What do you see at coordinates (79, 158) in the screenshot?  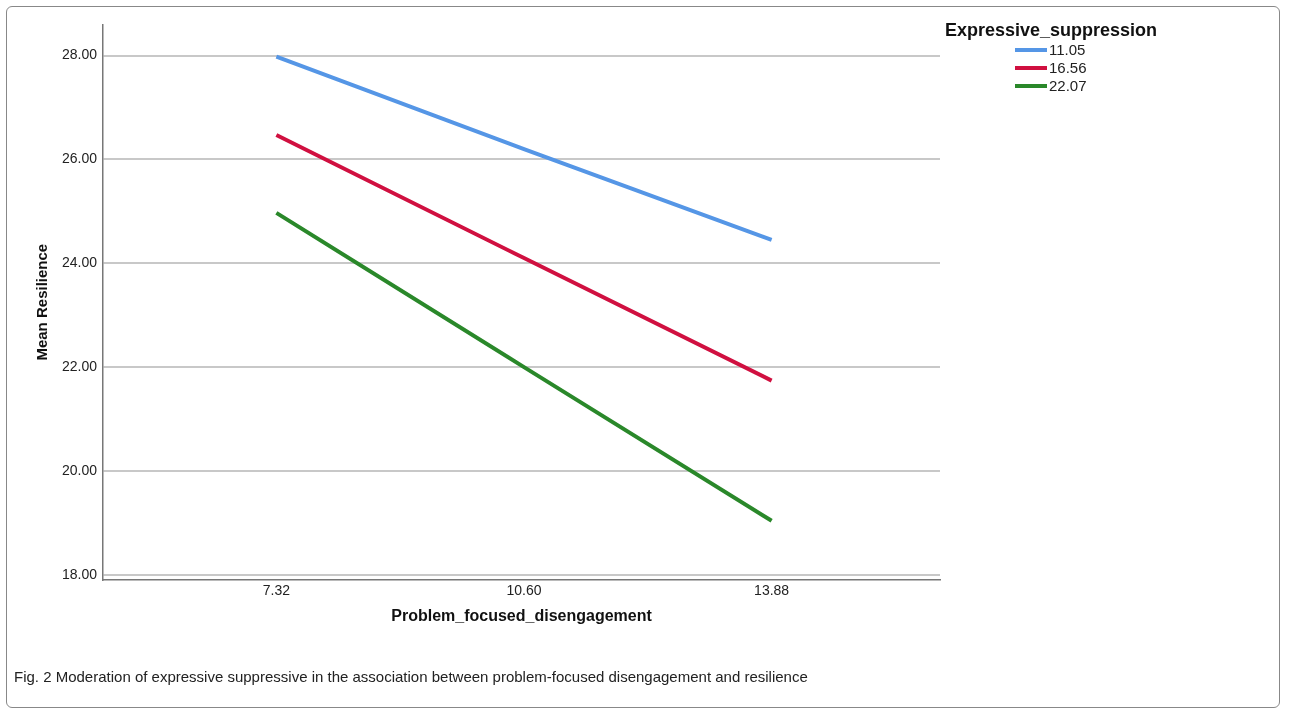 I see `y-tick-label: 26.00` at bounding box center [79, 158].